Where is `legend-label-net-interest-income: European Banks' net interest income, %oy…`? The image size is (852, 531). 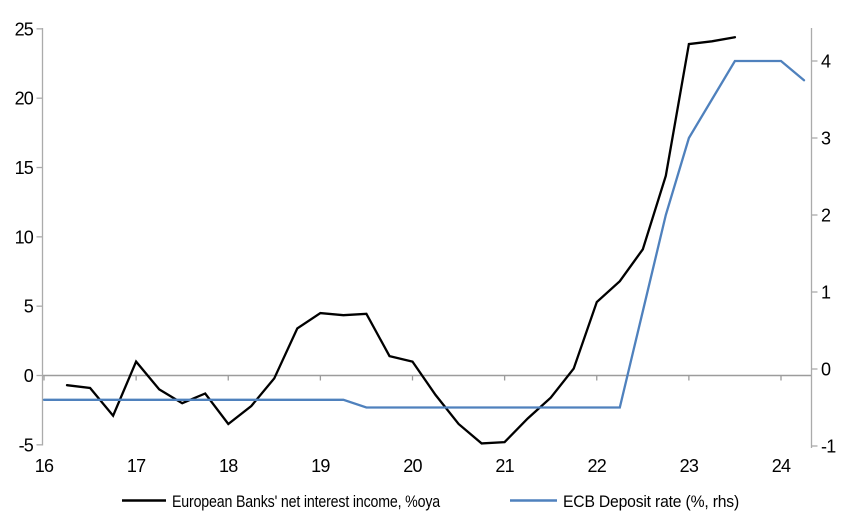
legend-label-net-interest-income: European Banks' net interest income, %oy… is located at coordinates (306, 501).